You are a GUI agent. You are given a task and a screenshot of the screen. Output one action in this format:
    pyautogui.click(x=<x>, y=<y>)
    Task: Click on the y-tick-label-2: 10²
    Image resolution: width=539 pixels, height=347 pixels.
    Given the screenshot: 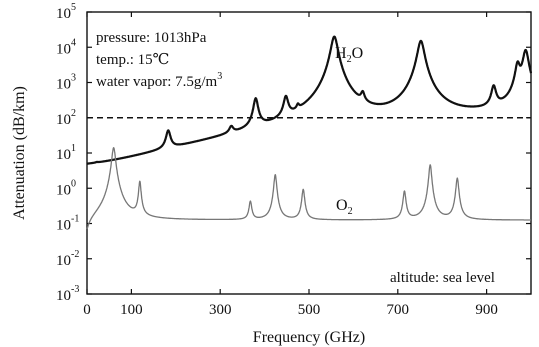 What is the action you would take?
    pyautogui.click(x=66, y=118)
    